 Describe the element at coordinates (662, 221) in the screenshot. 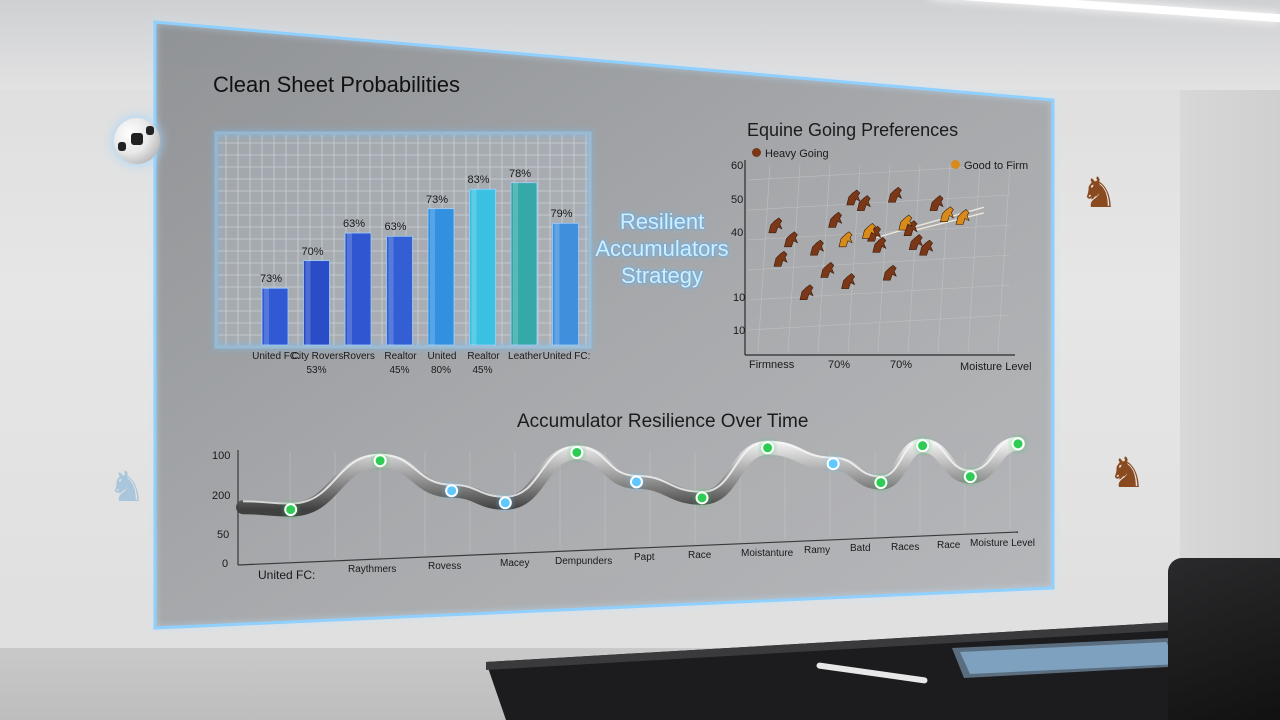

I see `strategy-line-1: Resilient` at that location.